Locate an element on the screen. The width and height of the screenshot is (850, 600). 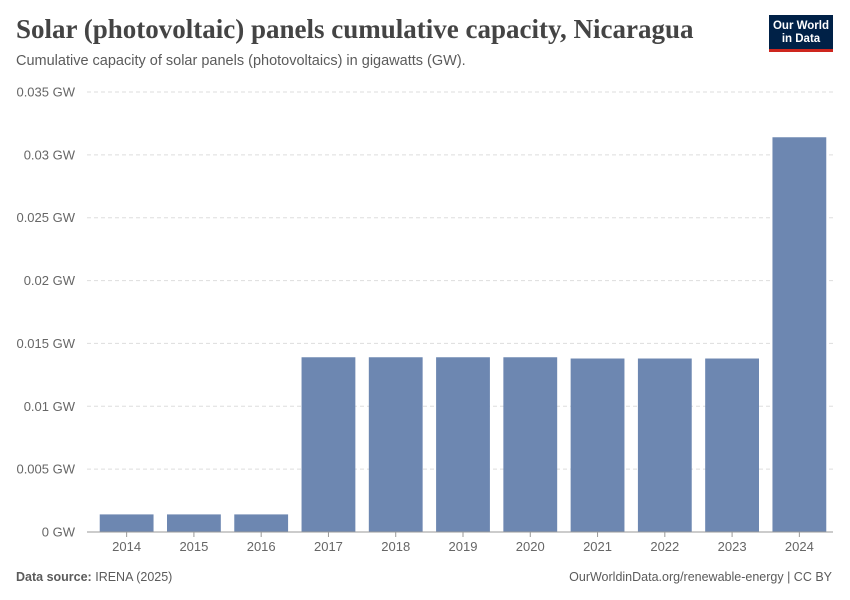
data-source: Data source: IRENA (2025) is located at coordinates (94, 577).